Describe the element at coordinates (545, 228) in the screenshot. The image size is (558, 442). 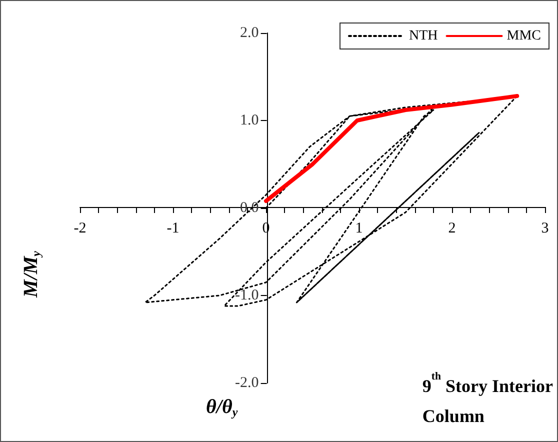
I see `x-tick-label: 3` at that location.